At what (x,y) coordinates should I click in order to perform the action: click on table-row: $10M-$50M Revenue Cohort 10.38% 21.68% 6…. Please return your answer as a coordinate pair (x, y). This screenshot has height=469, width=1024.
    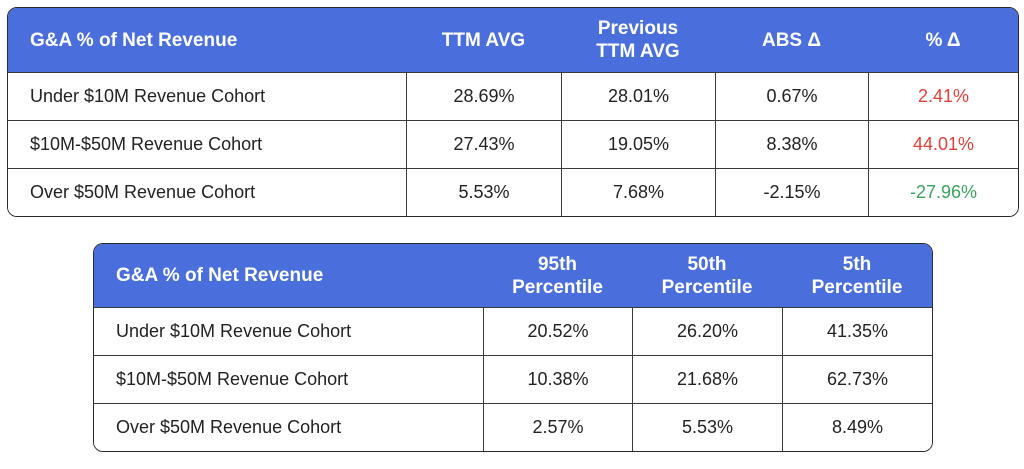
    Looking at the image, I should click on (513, 379).